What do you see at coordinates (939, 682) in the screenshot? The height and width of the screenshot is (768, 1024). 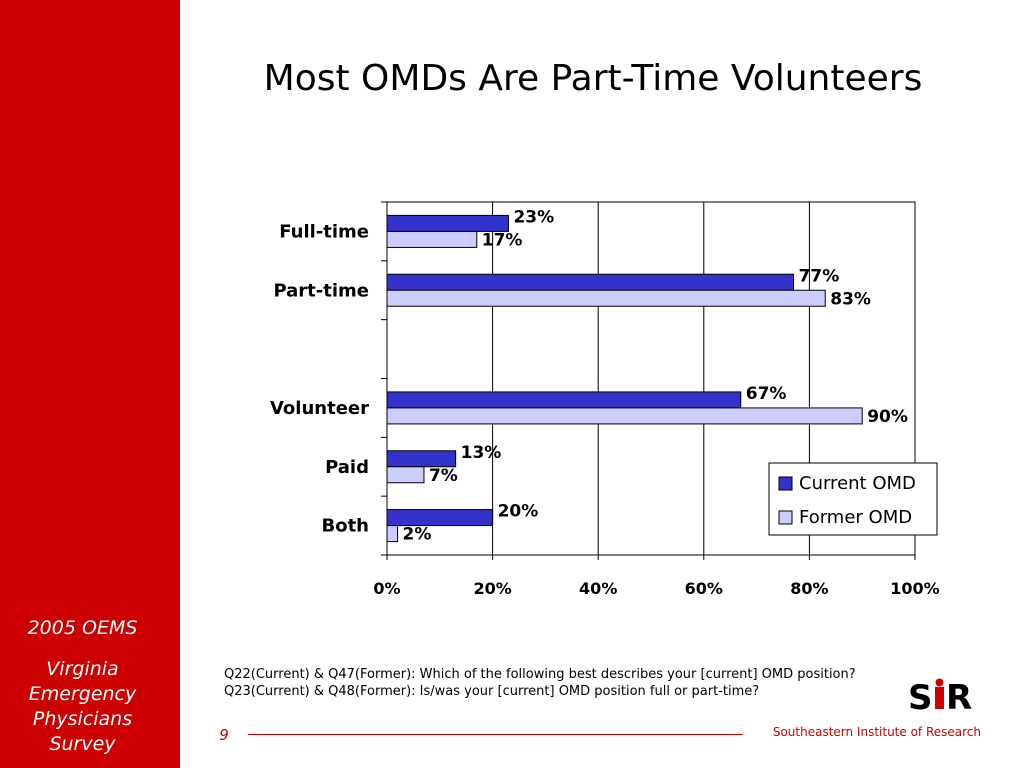 I see `logo-figure-head` at bounding box center [939, 682].